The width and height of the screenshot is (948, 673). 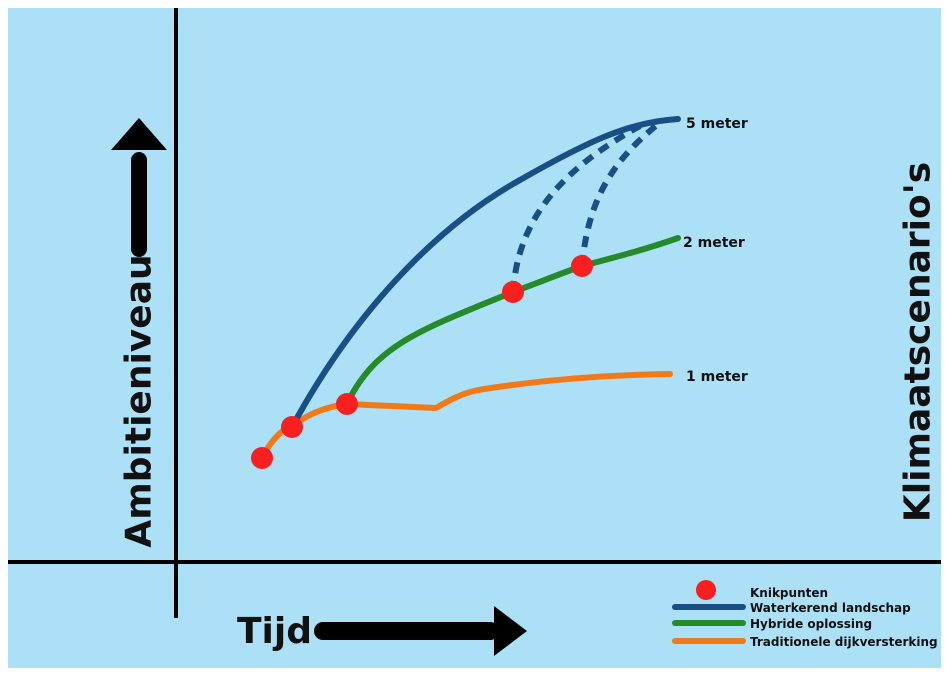 What do you see at coordinates (706, 590) in the screenshot?
I see `legend-knikpunt-icon` at bounding box center [706, 590].